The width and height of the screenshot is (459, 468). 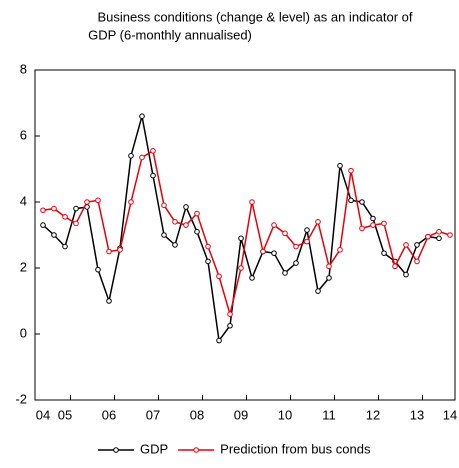 I want to click on x-tick-label: 06, so click(x=109, y=414).